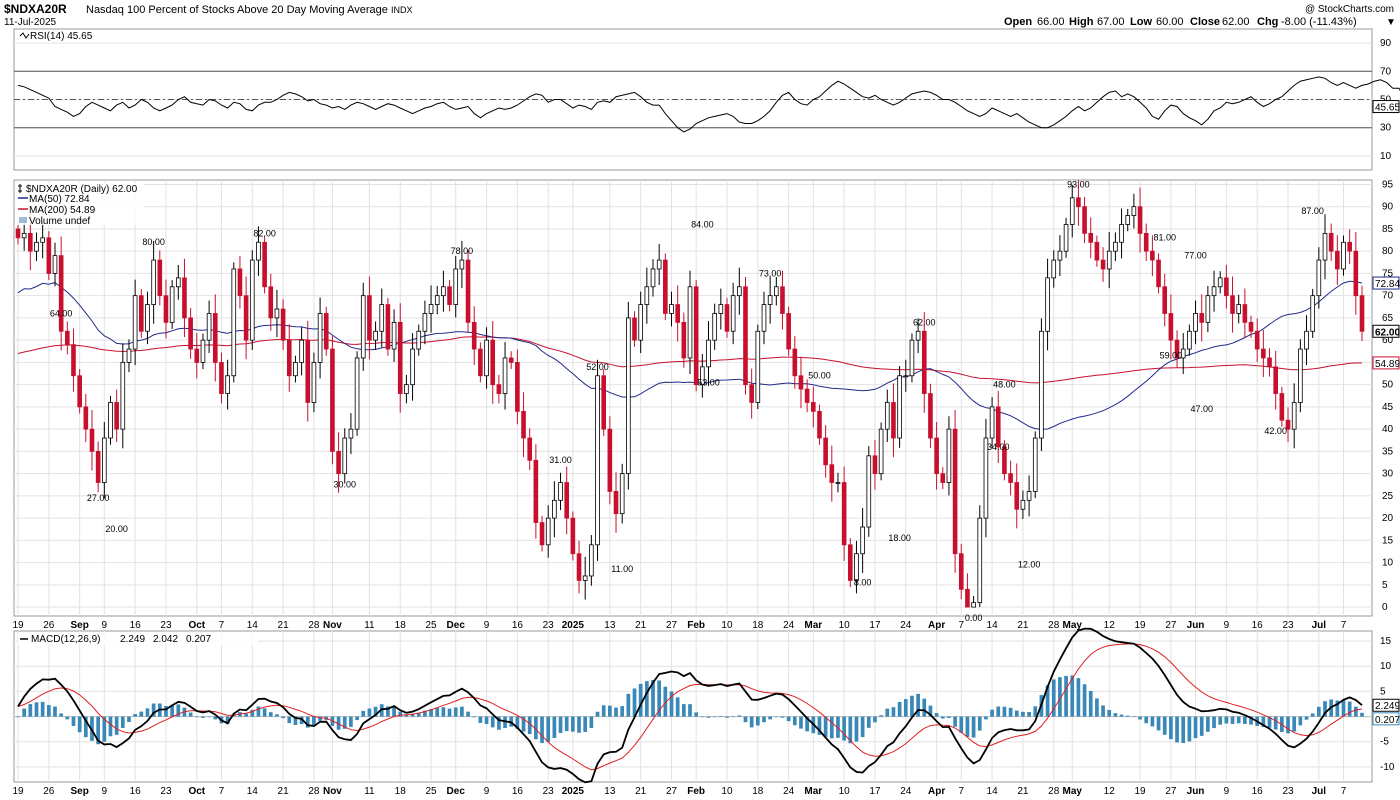 Image resolution: width=1400 pixels, height=800 pixels. Describe the element at coordinates (20, 188) in the screenshot. I see `price-legend-candle-icon` at that location.